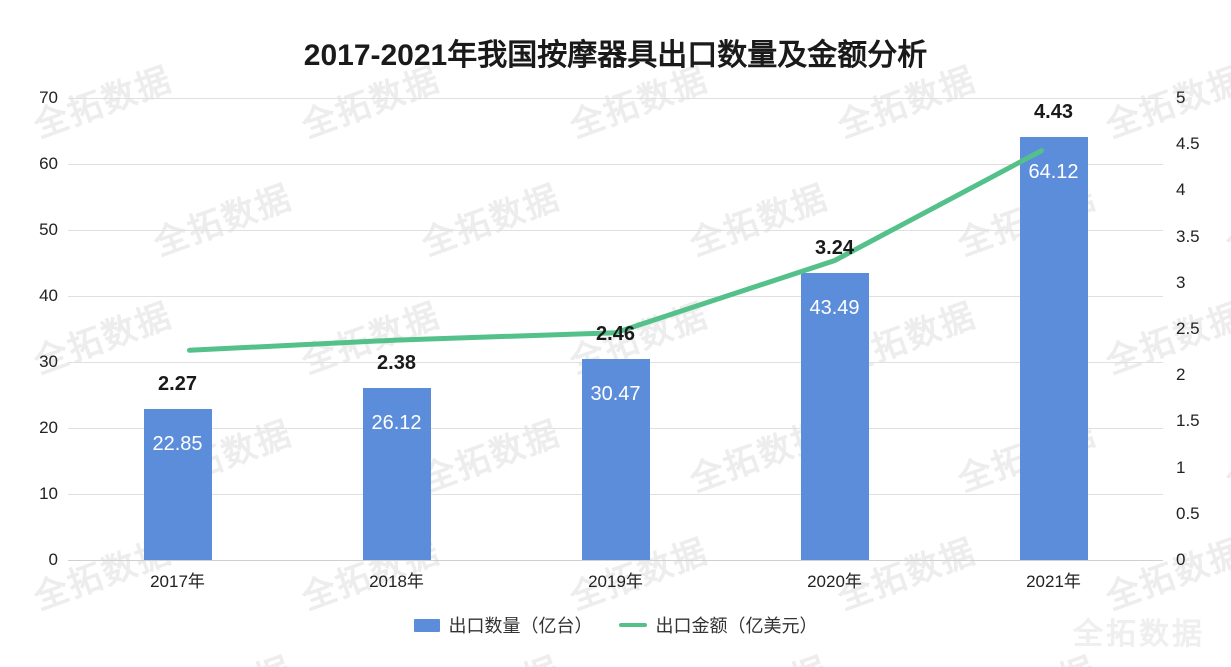 The width and height of the screenshot is (1231, 667). I want to click on x-axis-tick-label: 2018年, so click(396, 581).